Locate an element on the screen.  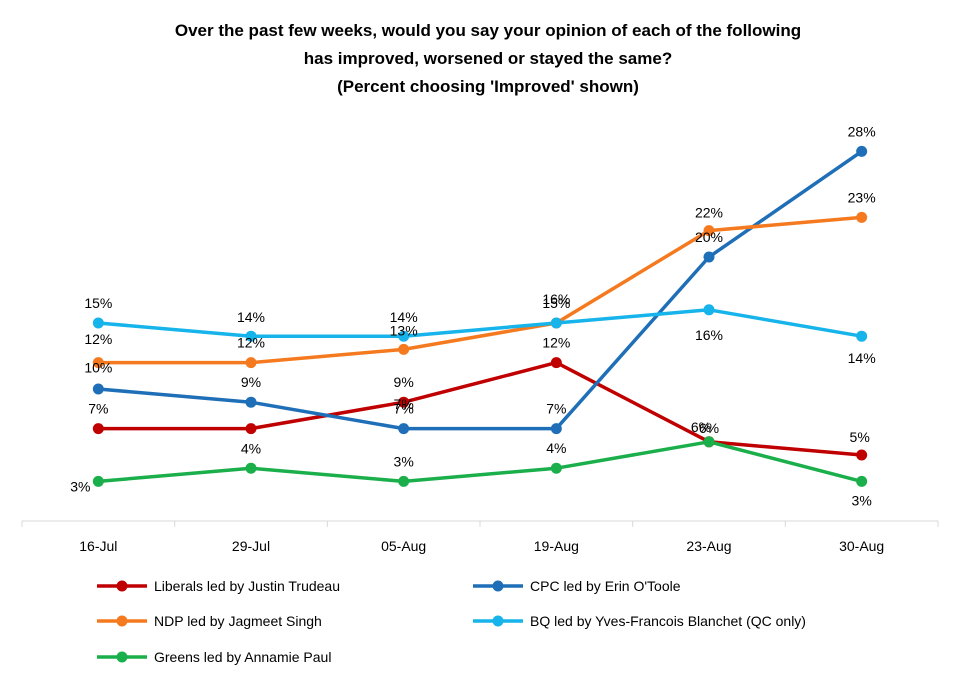
data-label: 13% is located at coordinates (404, 330).